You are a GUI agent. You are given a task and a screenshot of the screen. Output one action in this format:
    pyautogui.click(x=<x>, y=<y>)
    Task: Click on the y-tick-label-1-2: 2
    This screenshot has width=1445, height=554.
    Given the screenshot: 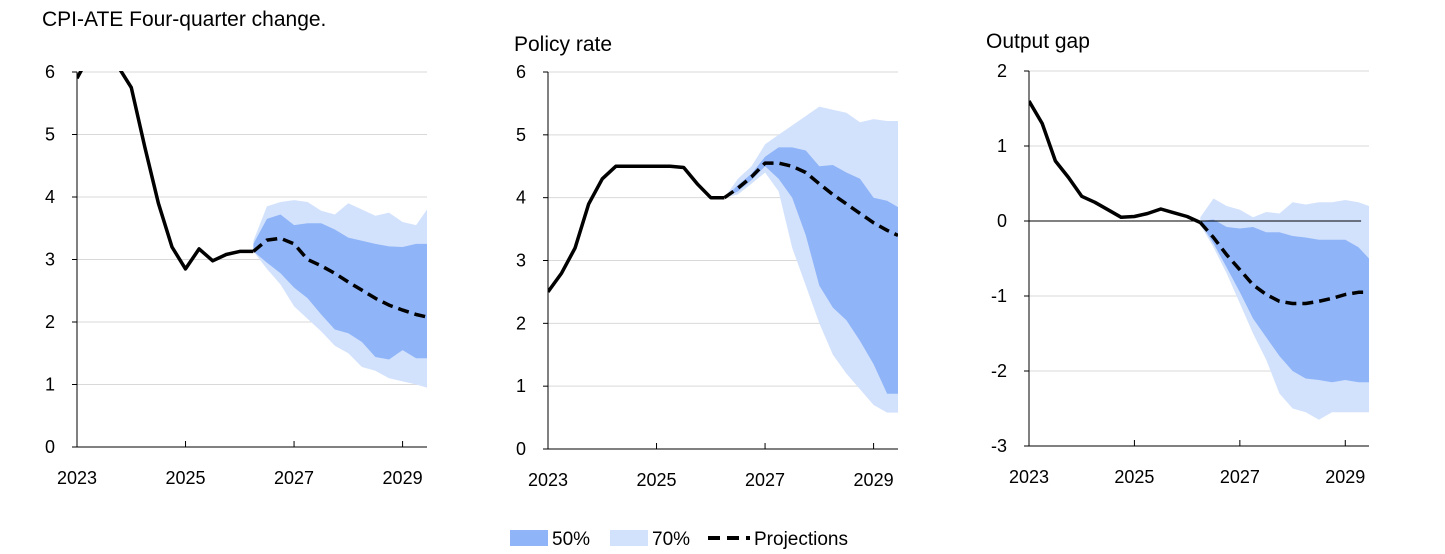 What is the action you would take?
    pyautogui.click(x=521, y=323)
    